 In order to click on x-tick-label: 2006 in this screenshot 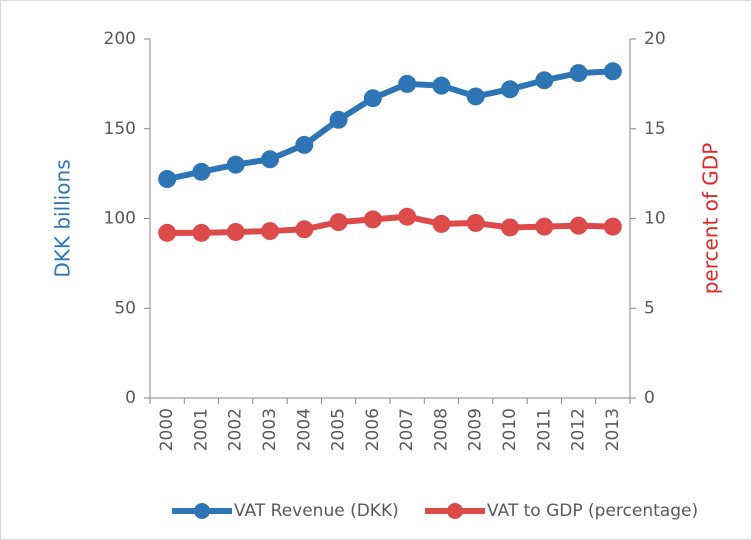, I will do `click(373, 429)`.